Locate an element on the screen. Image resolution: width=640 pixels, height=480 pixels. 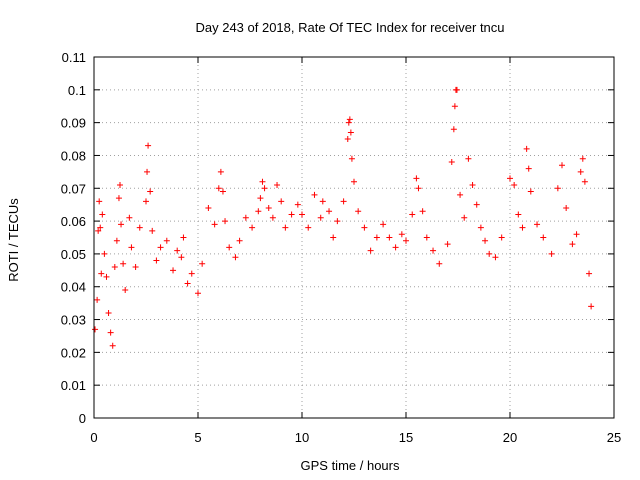
y-tick-label: 0.09 is located at coordinates (73, 123).